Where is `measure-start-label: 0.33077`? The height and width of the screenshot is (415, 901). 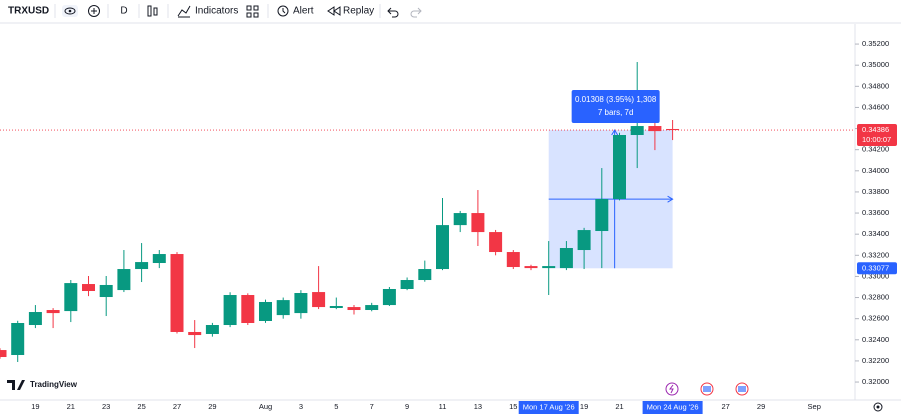
measure-start-label: 0.33077 is located at coordinates (875, 267).